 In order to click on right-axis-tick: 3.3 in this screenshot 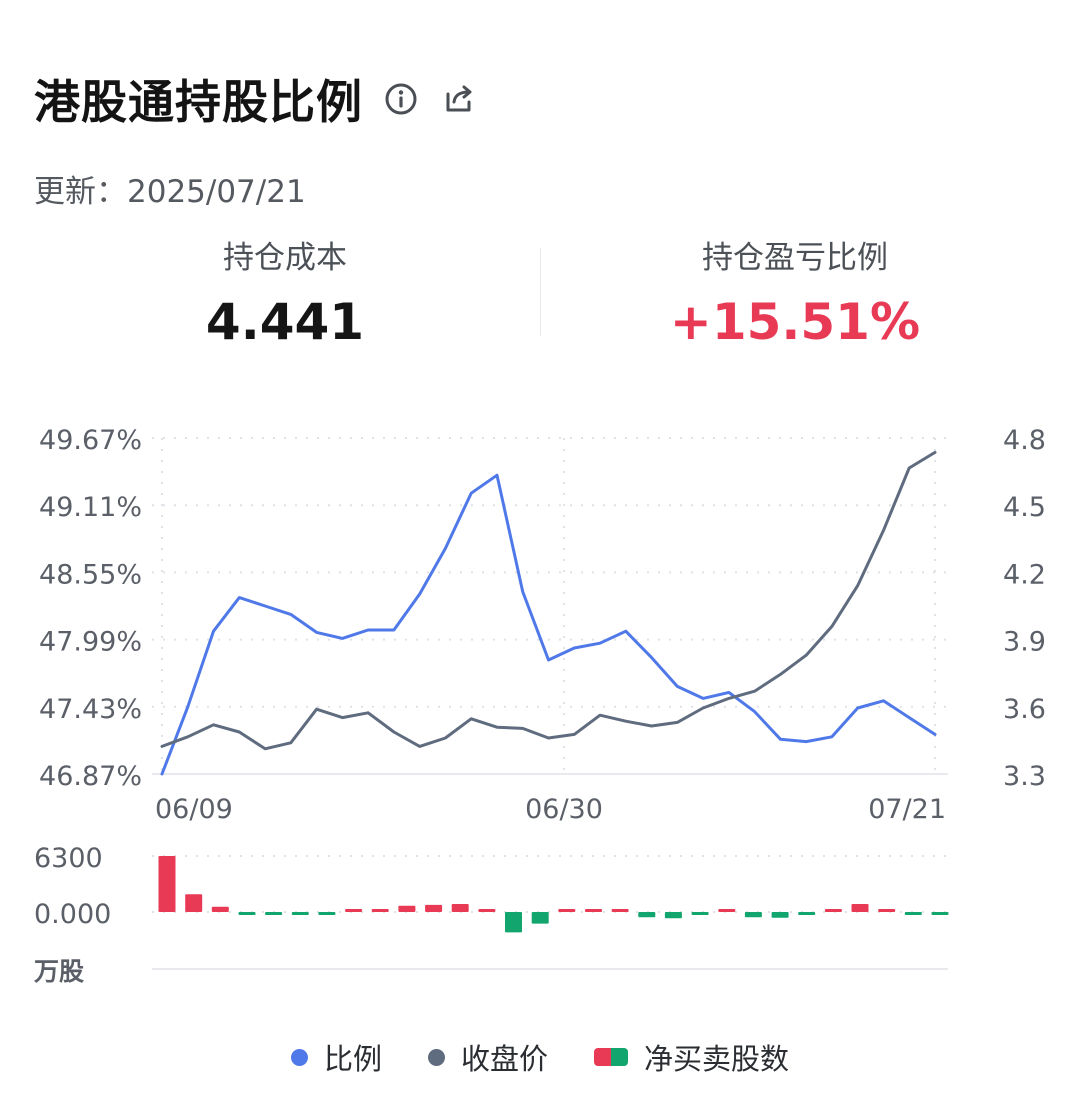, I will do `click(1024, 776)`.